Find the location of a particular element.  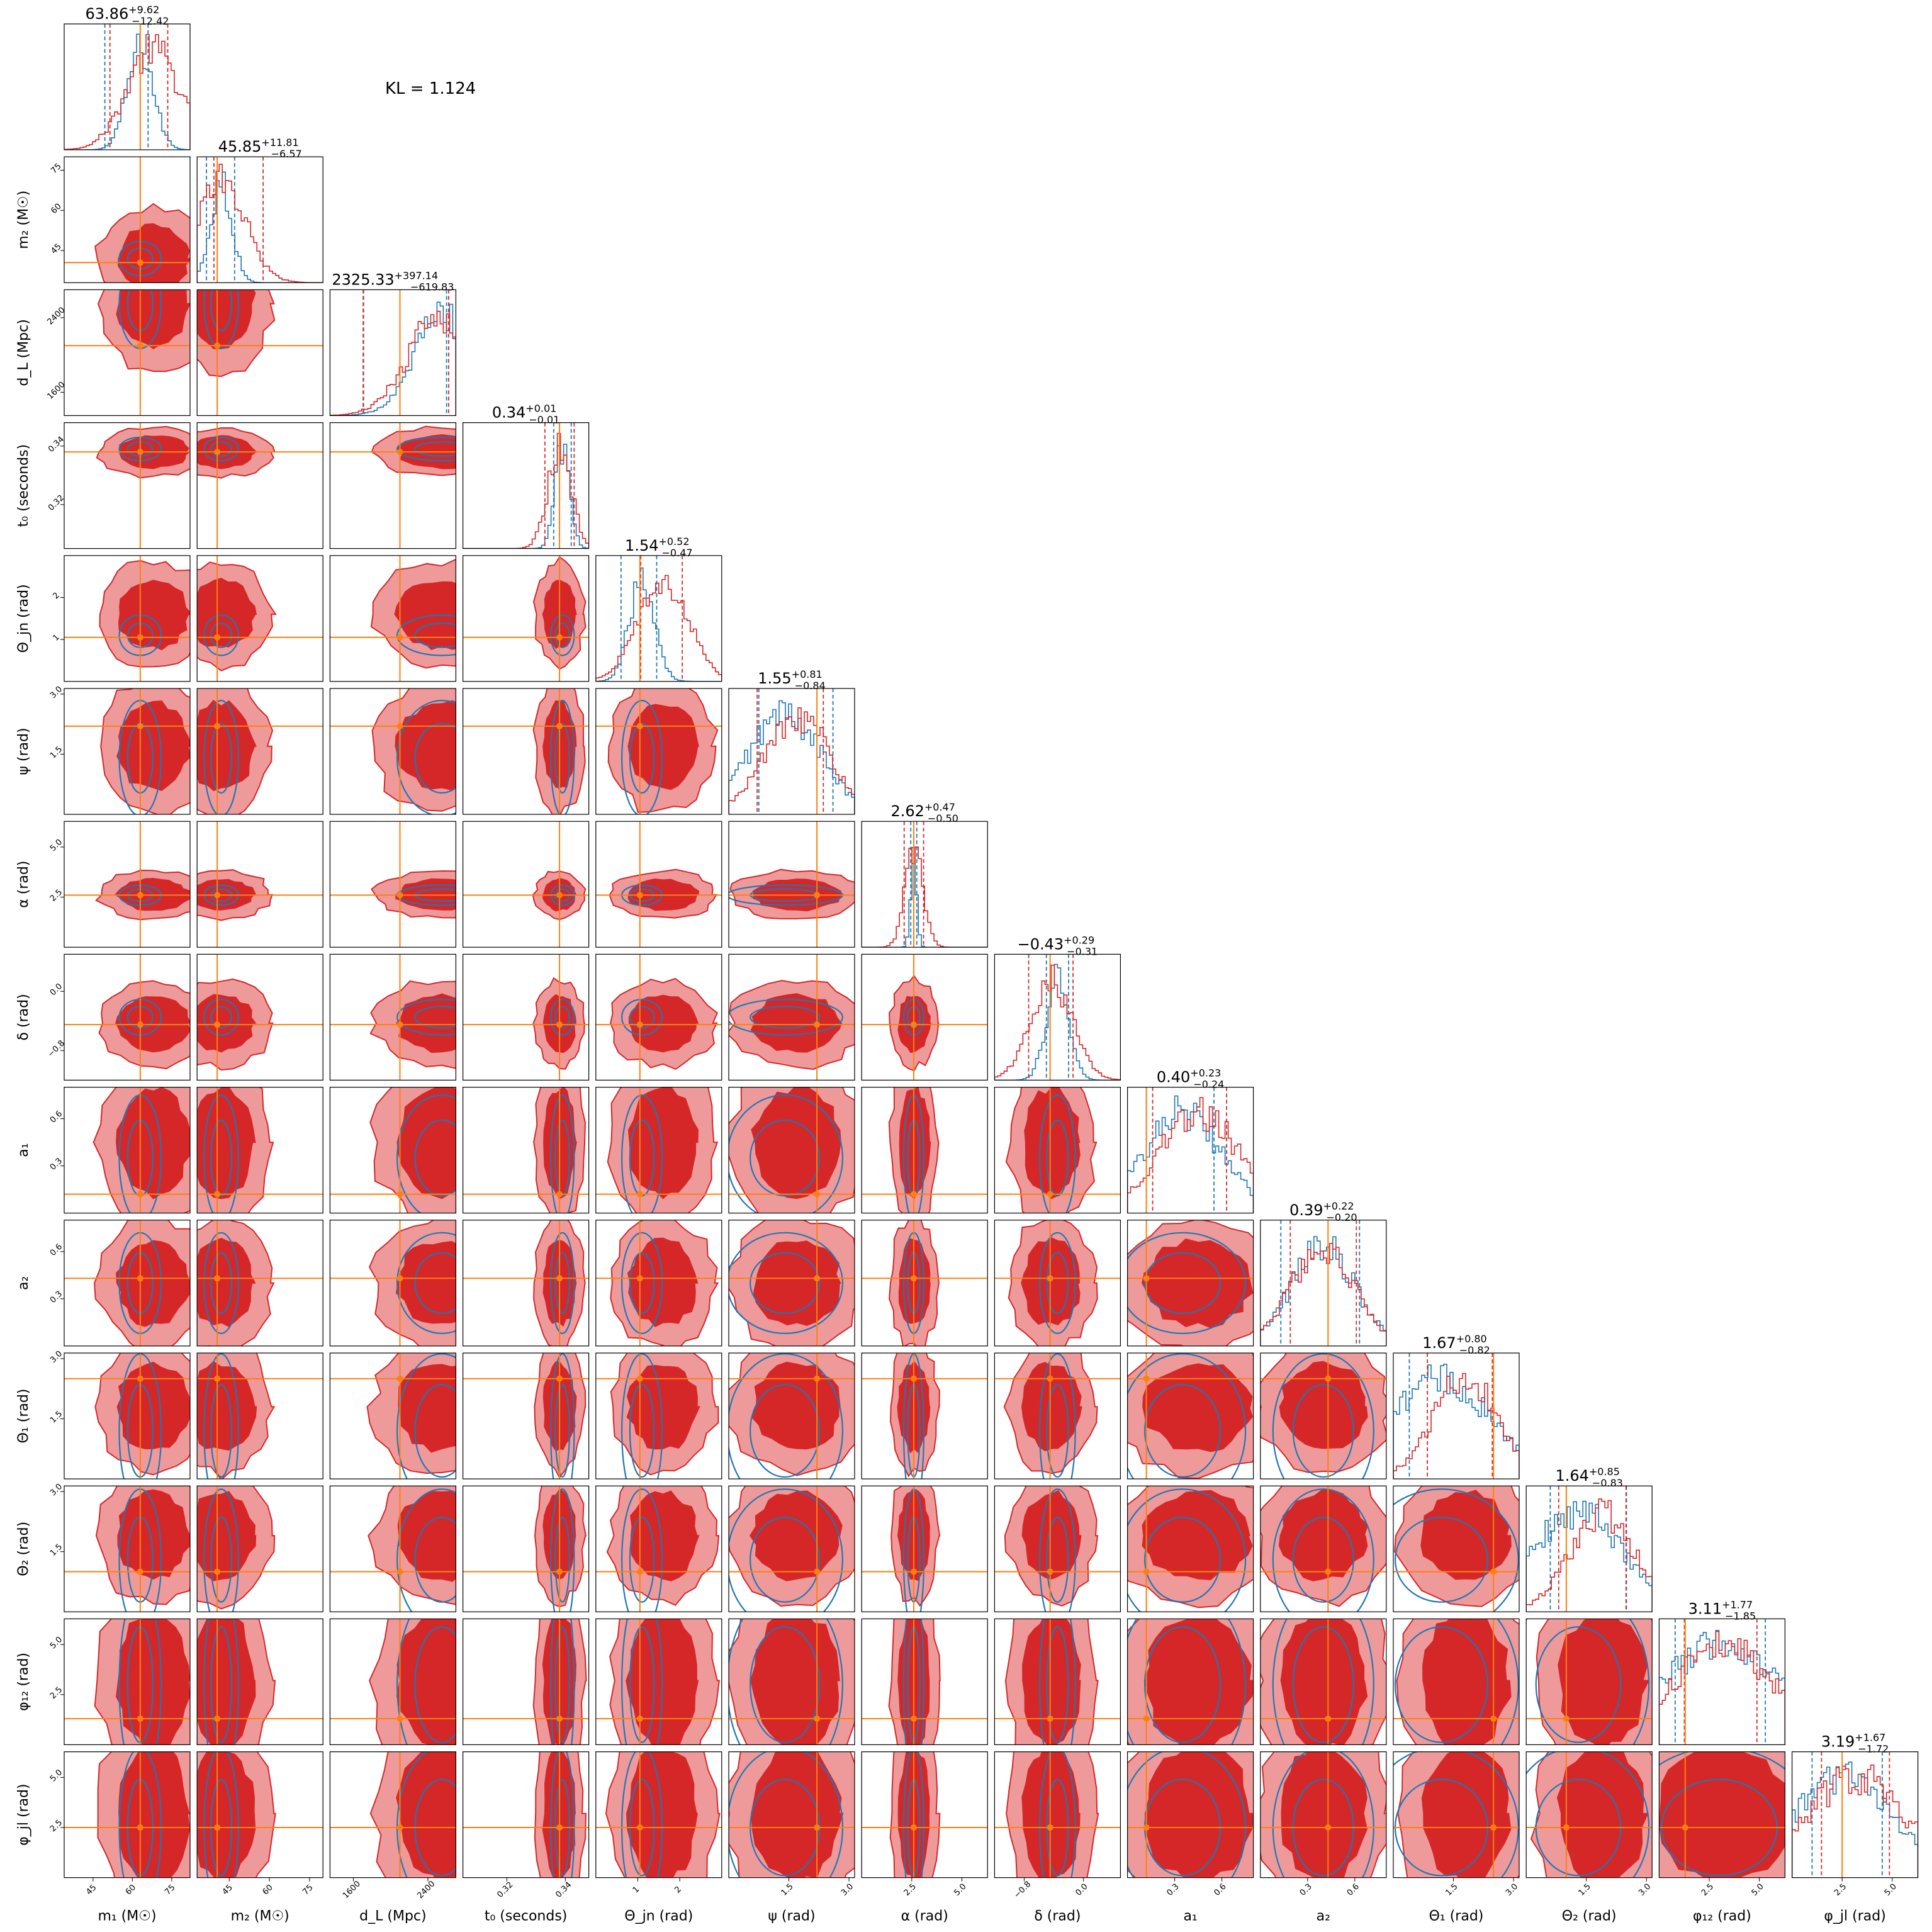

panel-delta-theta1 is located at coordinates (1057, 1416).